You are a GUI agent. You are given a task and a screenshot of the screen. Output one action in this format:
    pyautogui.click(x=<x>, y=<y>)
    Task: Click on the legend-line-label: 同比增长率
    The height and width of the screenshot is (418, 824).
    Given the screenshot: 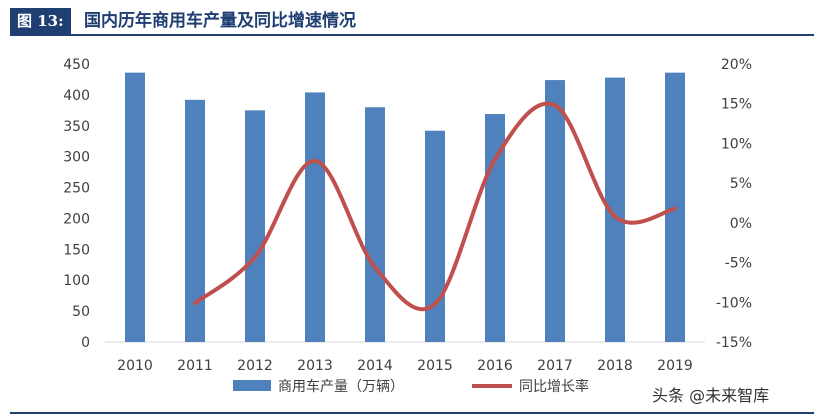 What is the action you would take?
    pyautogui.click(x=554, y=386)
    